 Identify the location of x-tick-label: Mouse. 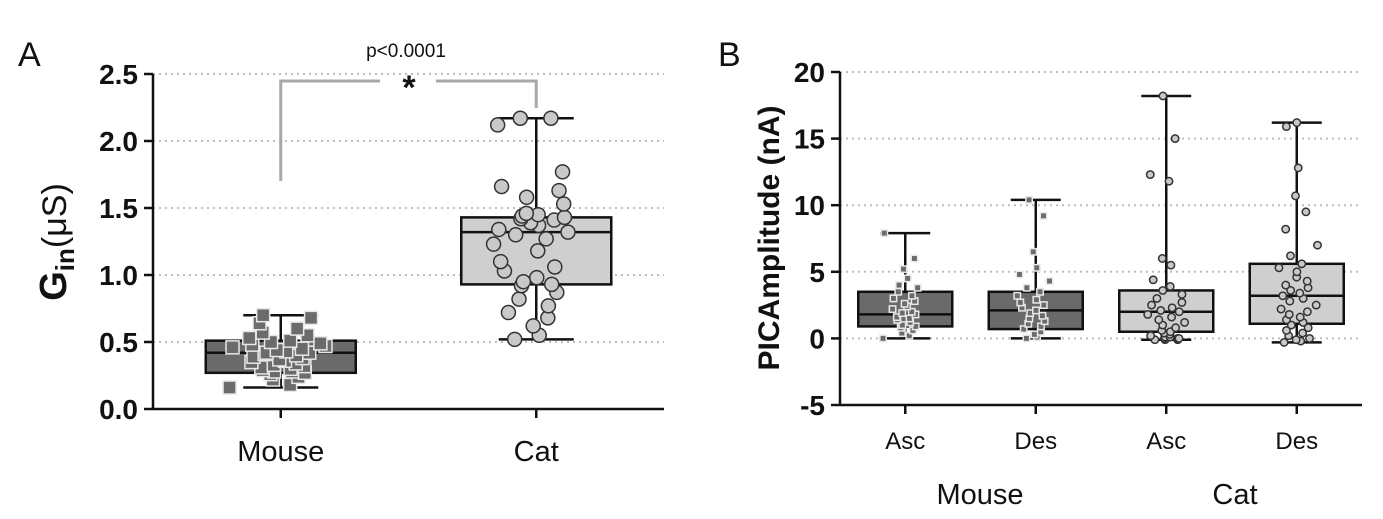
(280, 452).